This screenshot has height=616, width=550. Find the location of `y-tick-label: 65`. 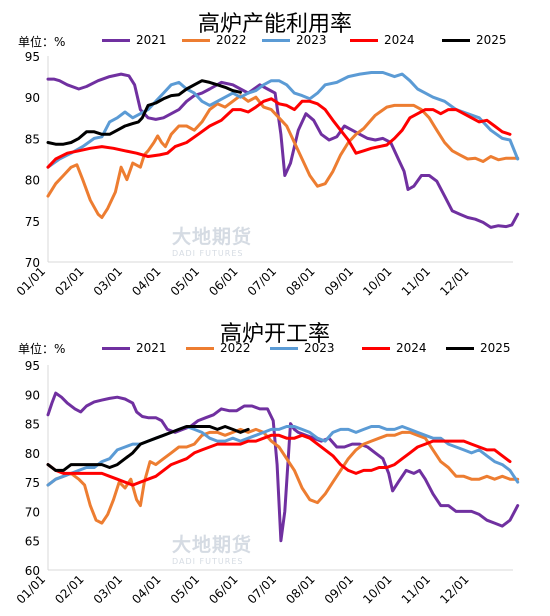

y-tick-label: 65 is located at coordinates (32, 542).